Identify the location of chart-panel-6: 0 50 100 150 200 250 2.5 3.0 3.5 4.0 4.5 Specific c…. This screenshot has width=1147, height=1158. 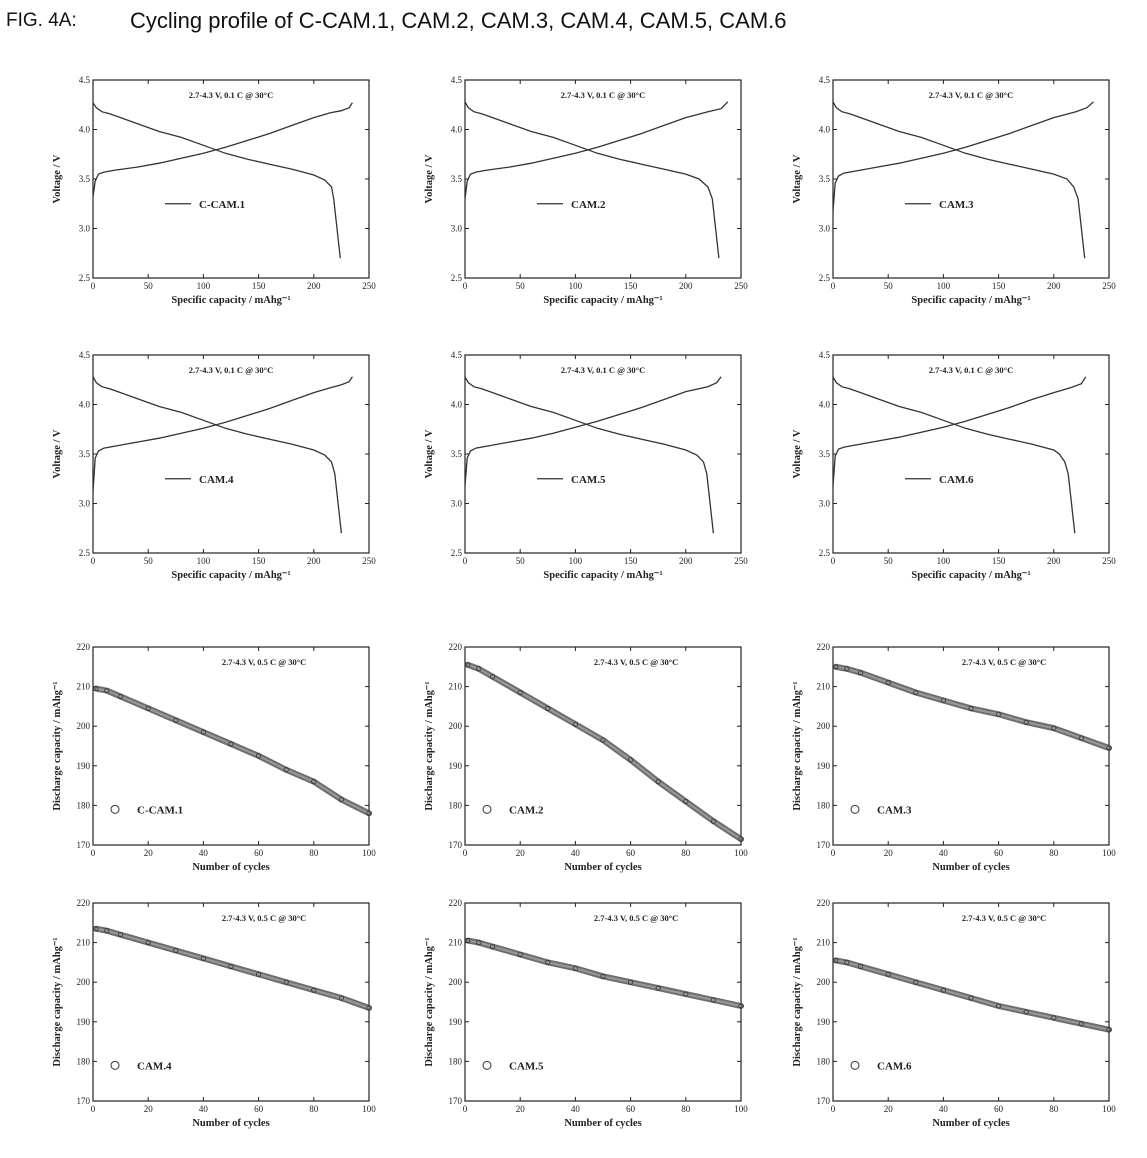
(954, 465).